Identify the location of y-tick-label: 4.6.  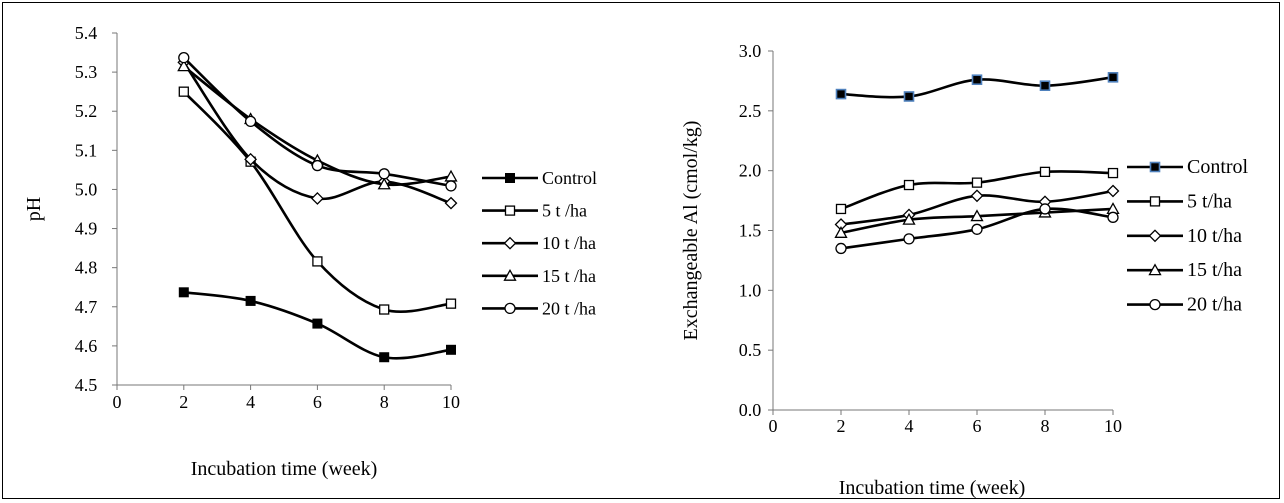
(86, 346).